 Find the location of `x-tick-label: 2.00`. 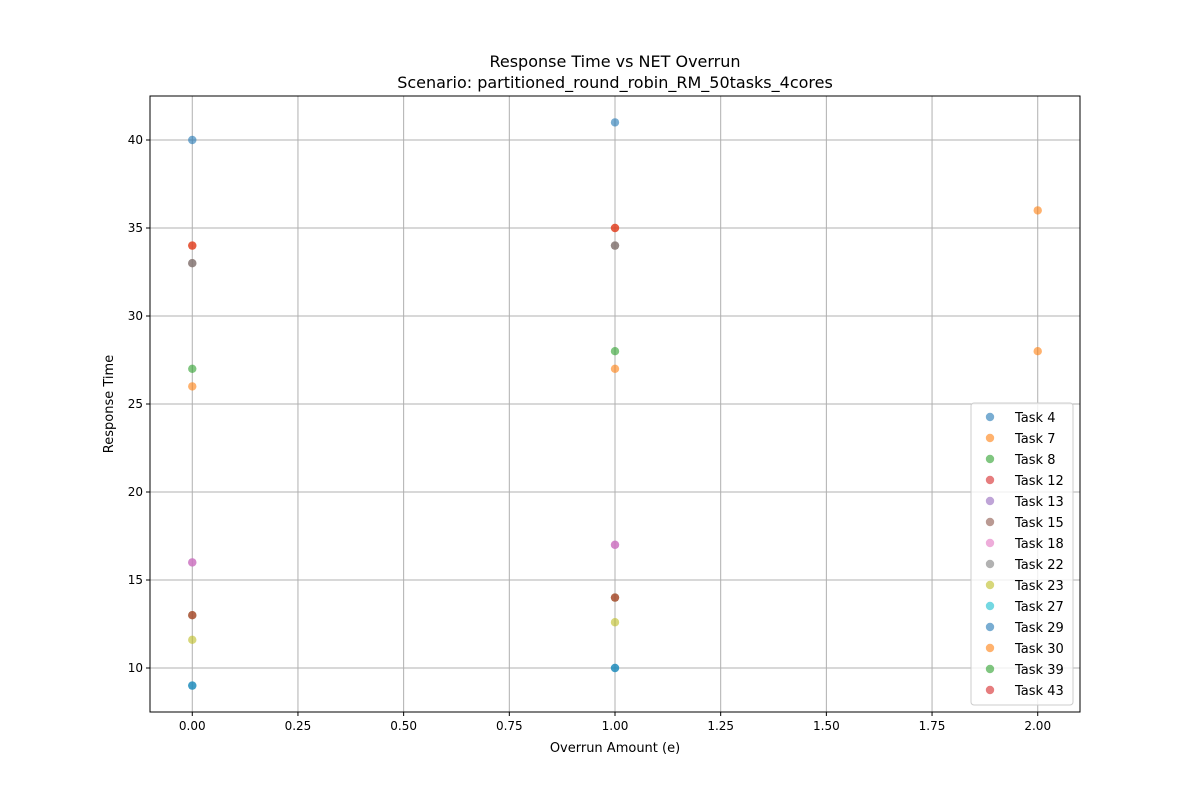

x-tick-label: 2.00 is located at coordinates (1037, 726).